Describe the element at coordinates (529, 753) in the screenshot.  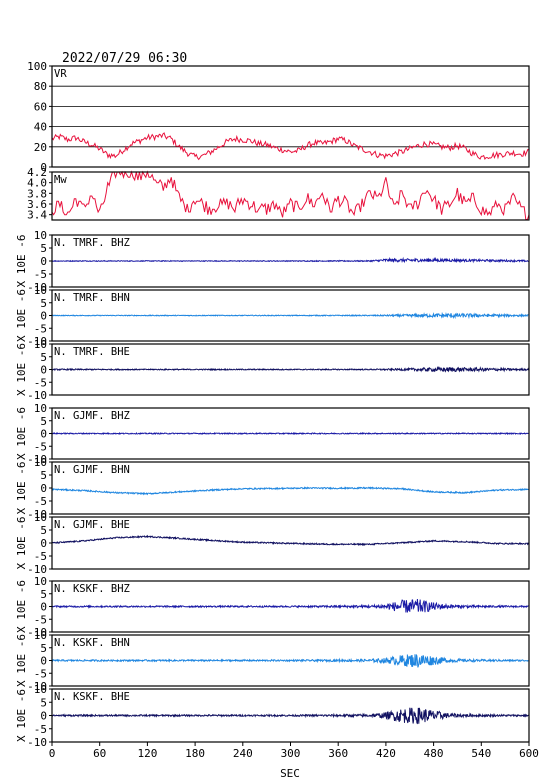
I see `x-tick-label: 600` at that location.